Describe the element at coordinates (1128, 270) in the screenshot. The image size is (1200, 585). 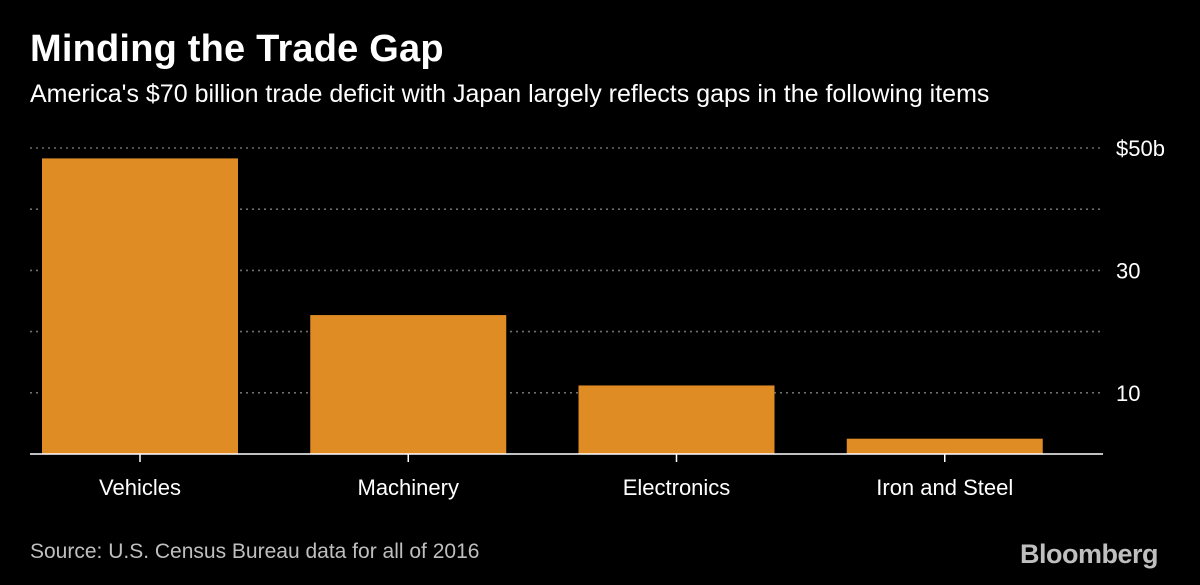
I see `y-tick-label-30: 30` at that location.